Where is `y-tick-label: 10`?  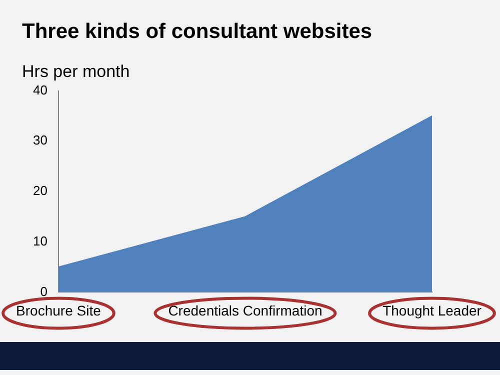
y-tick-label: 10 is located at coordinates (40, 240).